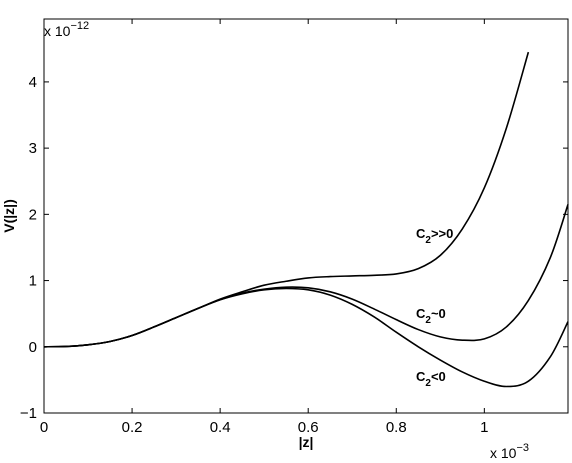 This screenshot has width=572, height=463. I want to click on x-tick-label: 1, so click(484, 427).